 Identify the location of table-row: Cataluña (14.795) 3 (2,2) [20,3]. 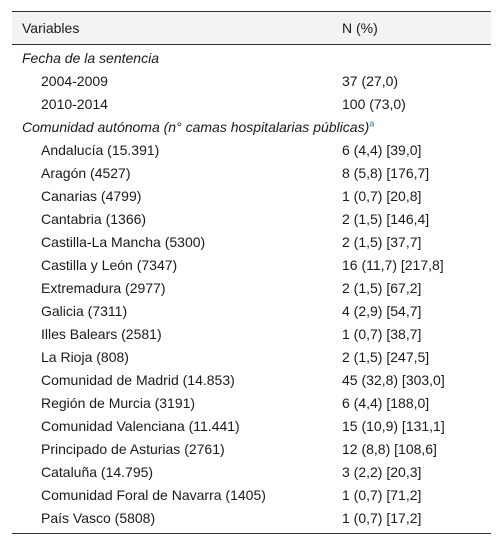
(251, 471).